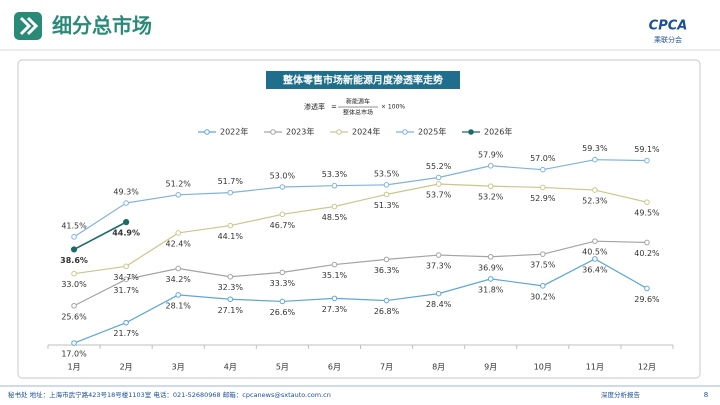 Image resolution: width=720 pixels, height=405 pixels. What do you see at coordinates (647, 253) in the screenshot?
I see `value-label: 40.2%` at bounding box center [647, 253].